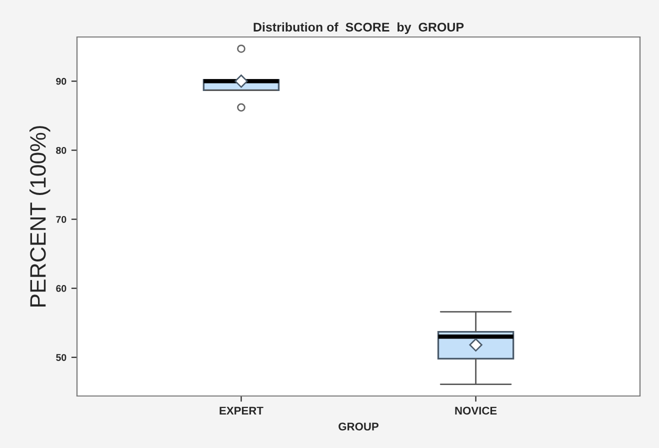 The image size is (659, 448). I want to click on y-tick-label: 50, so click(61, 357).